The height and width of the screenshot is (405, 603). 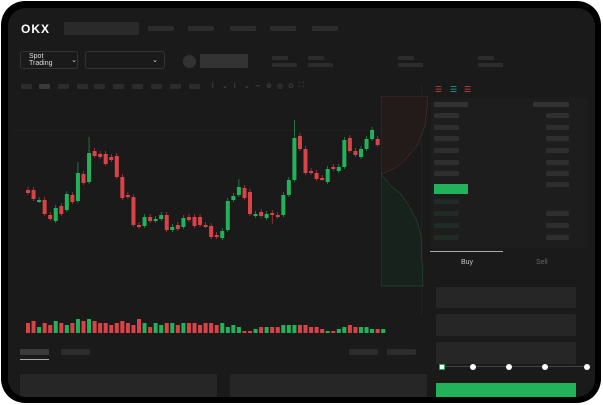 I want to click on tab-sell: Sell, so click(x=542, y=262).